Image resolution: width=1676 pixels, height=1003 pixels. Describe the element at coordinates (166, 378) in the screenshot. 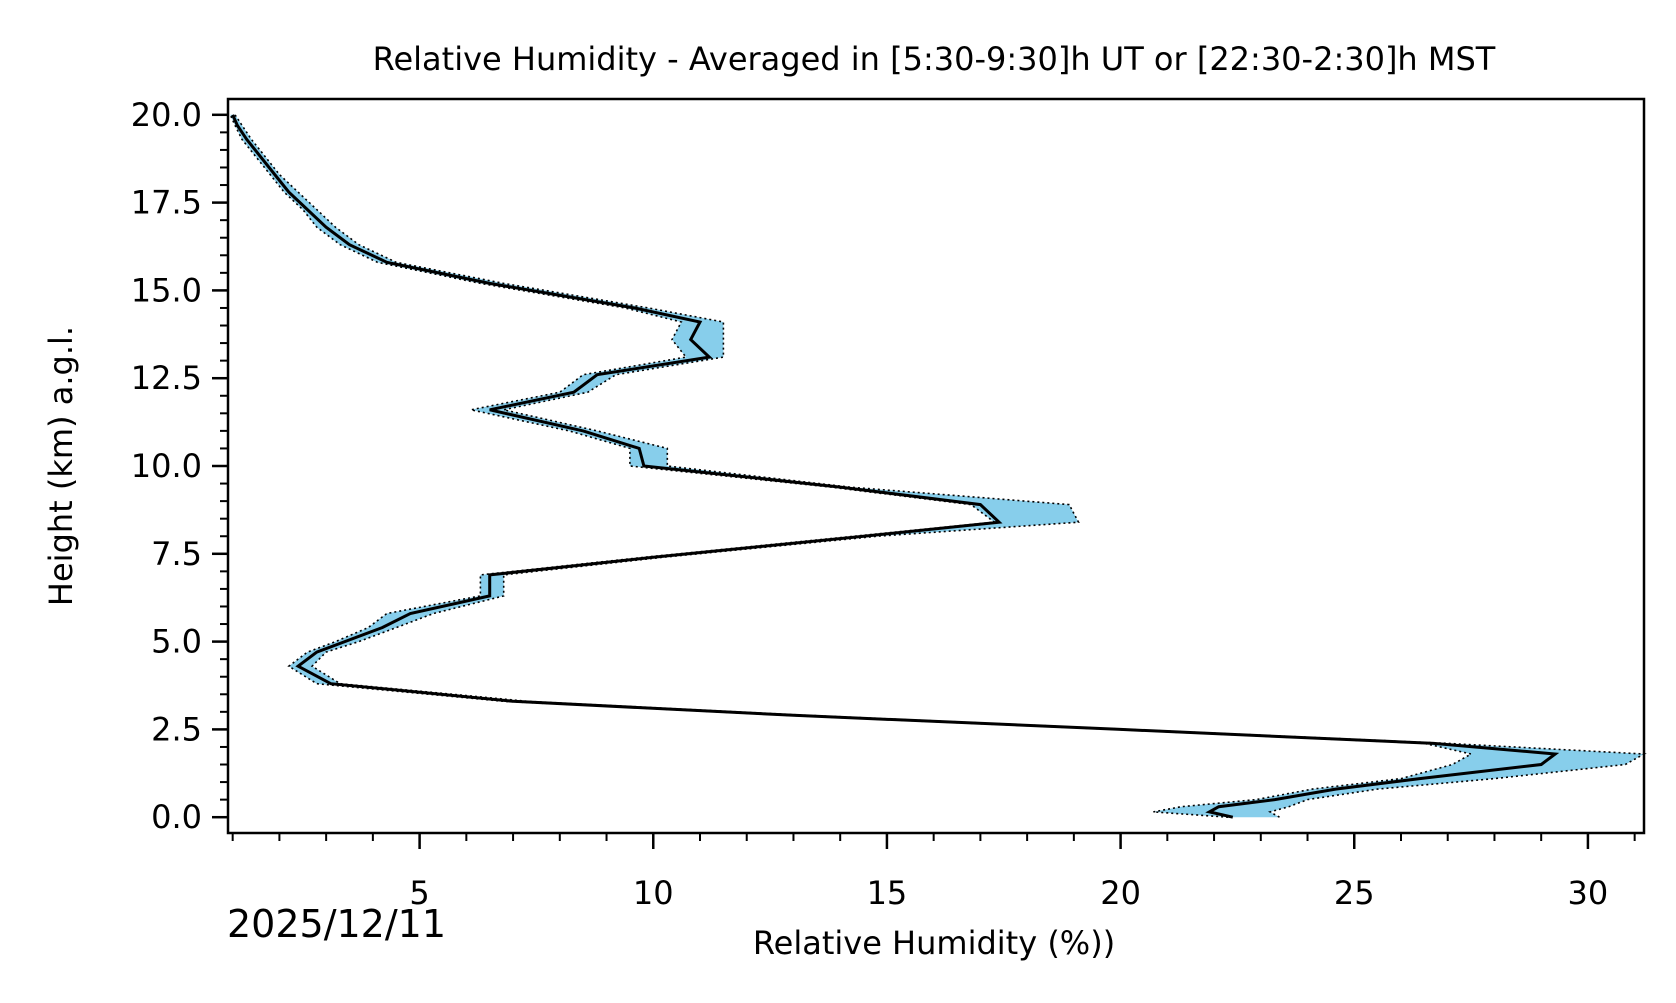

I see `y-tick-label: 12.5` at that location.